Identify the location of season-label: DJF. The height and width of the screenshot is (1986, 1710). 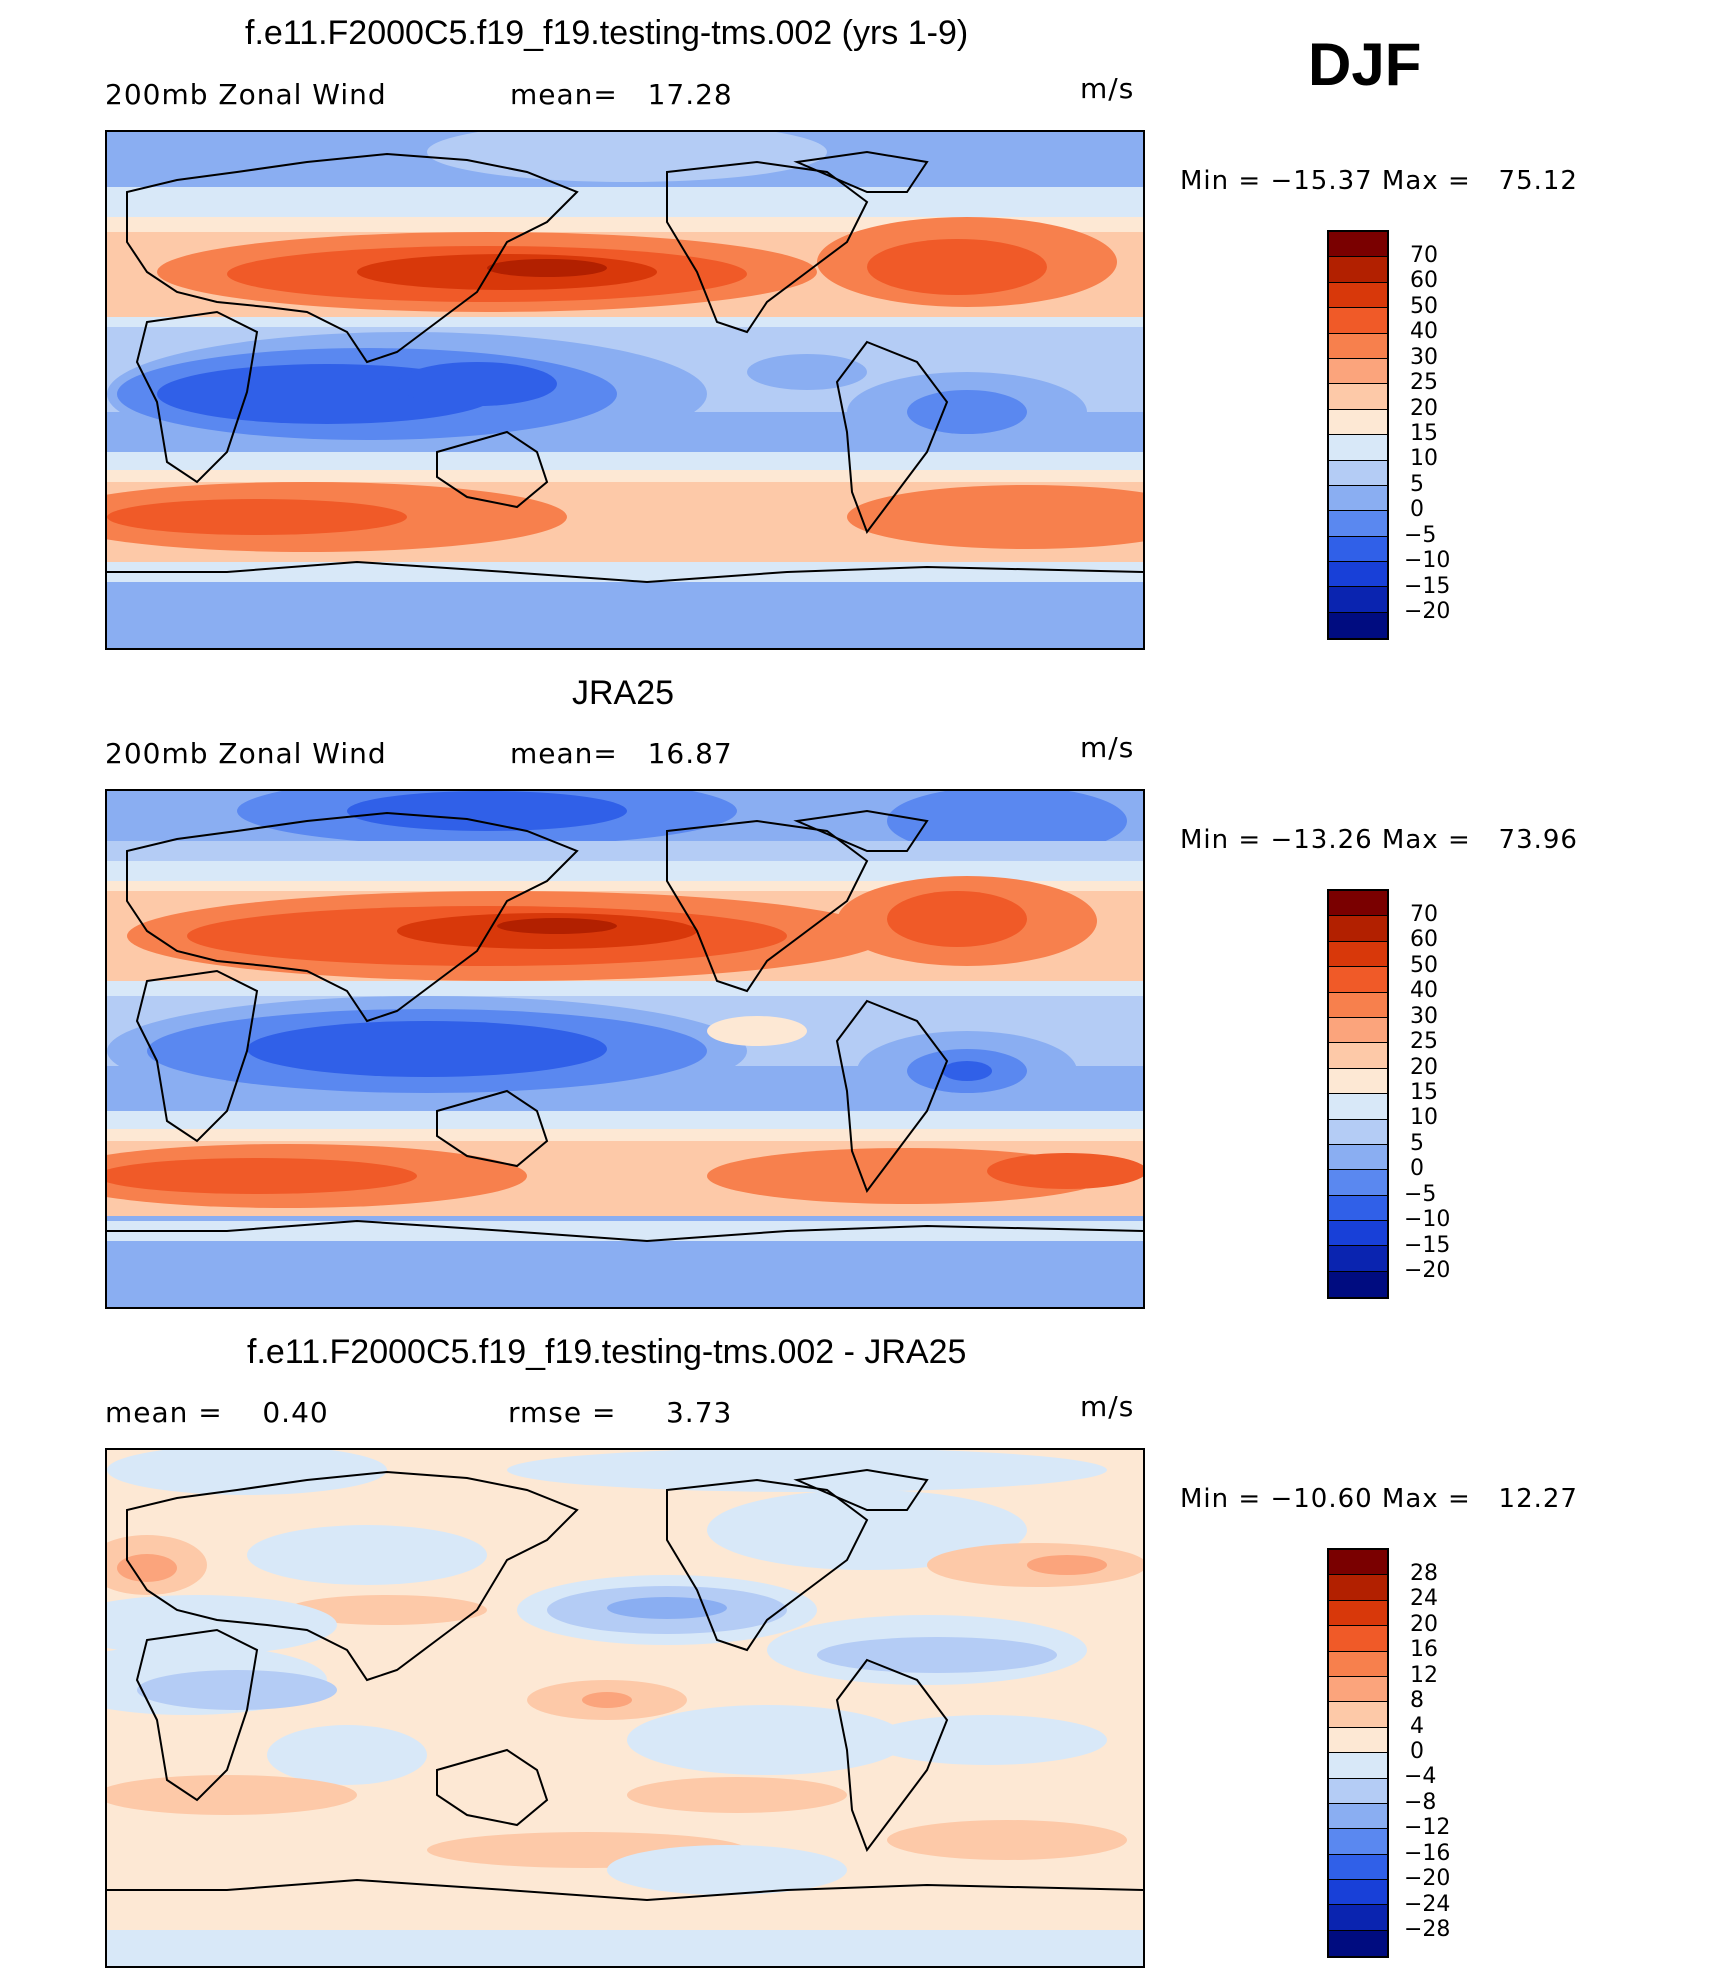
(1365, 64).